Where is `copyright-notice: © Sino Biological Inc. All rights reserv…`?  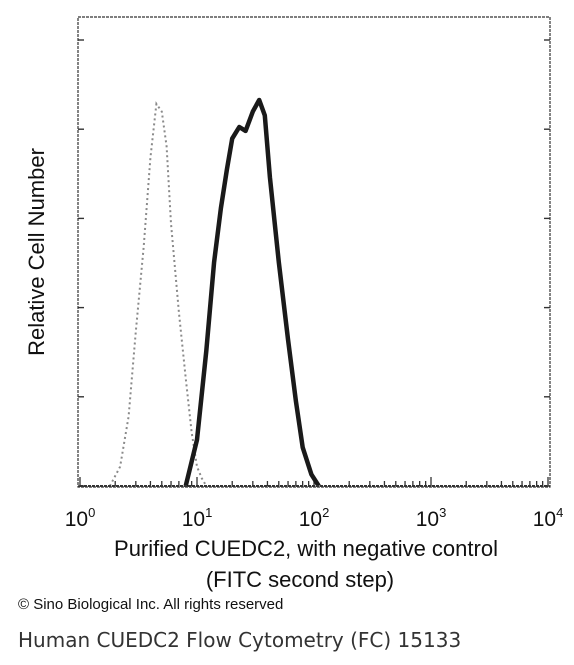
copyright-notice: © Sino Biological Inc. All rights reserv… is located at coordinates (151, 604).